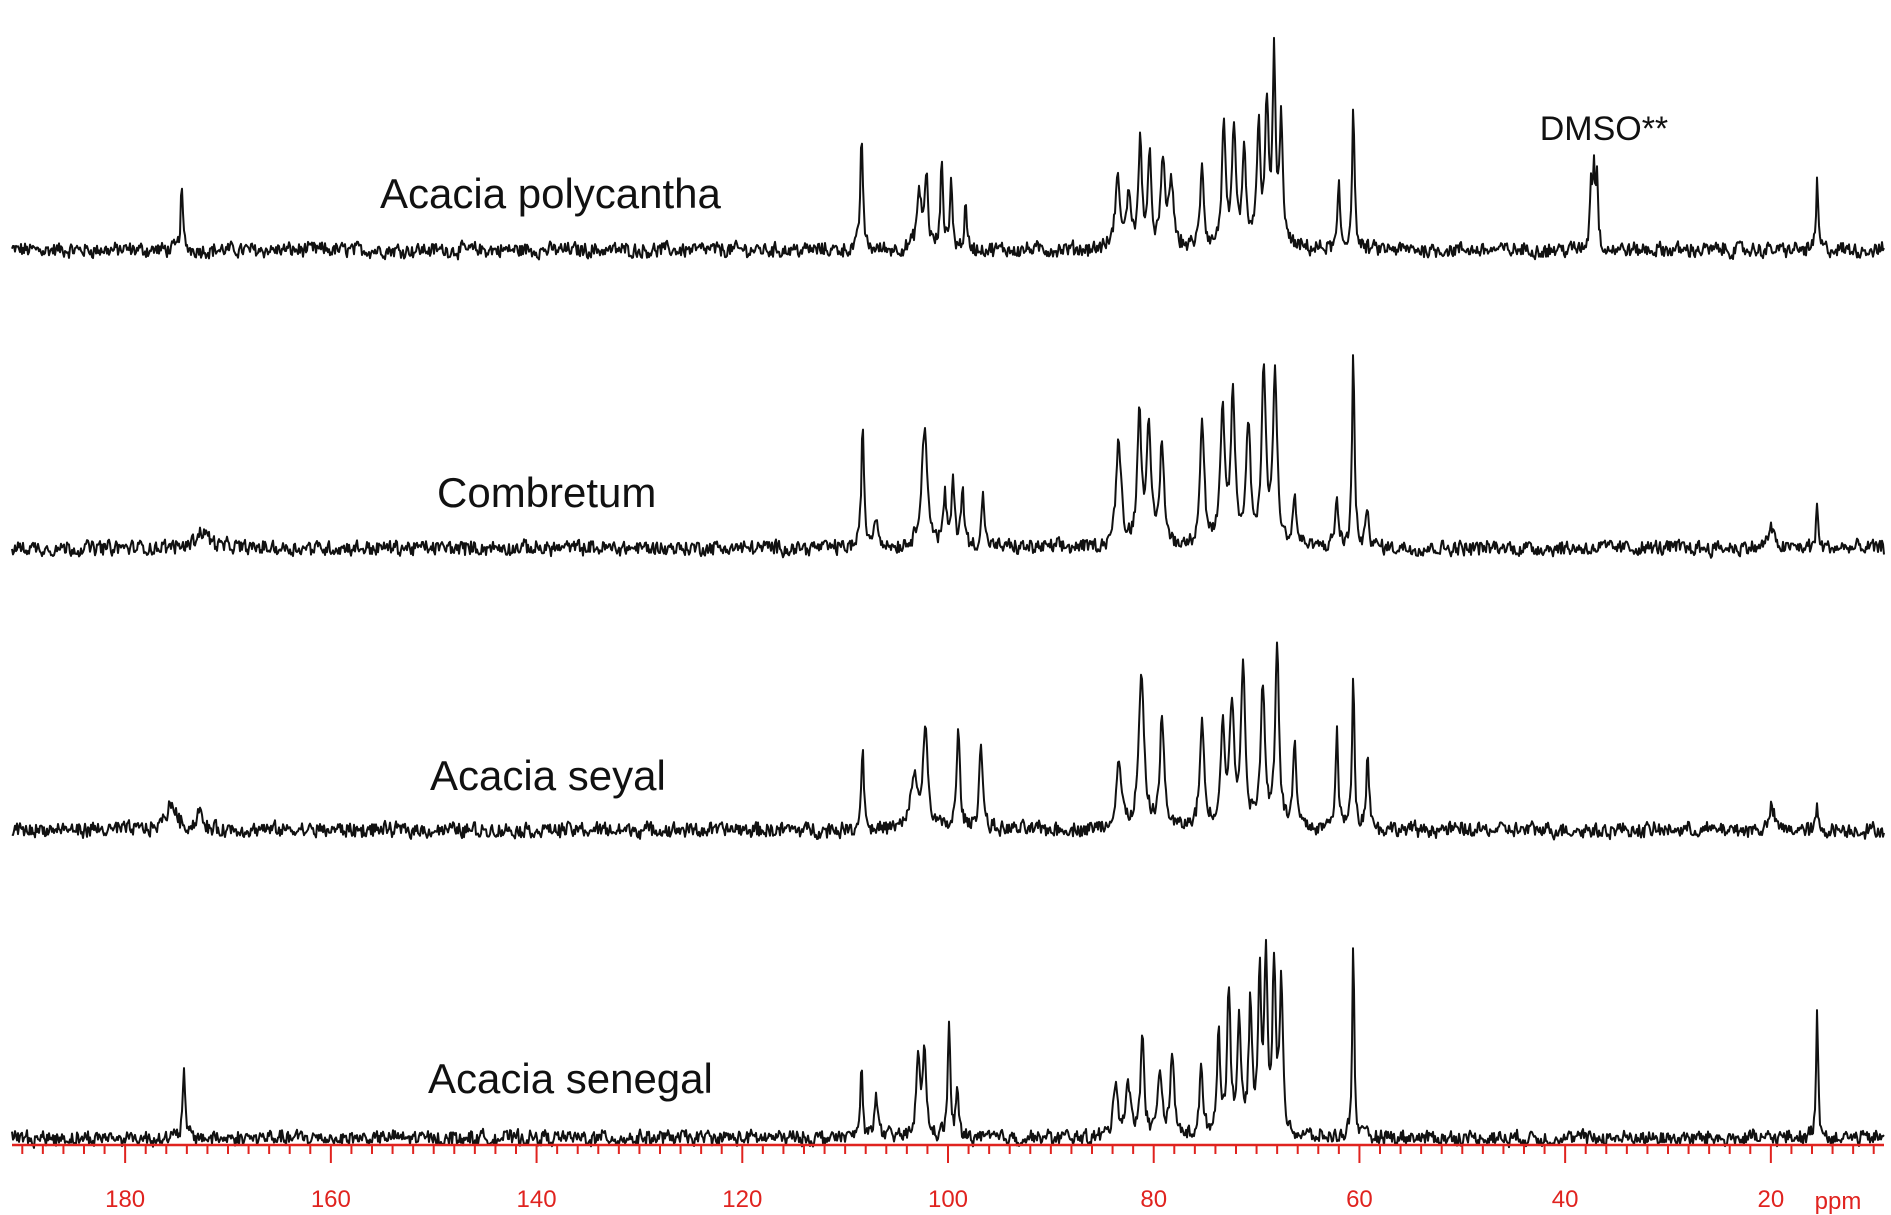 Image resolution: width=1891 pixels, height=1215 pixels. What do you see at coordinates (546, 492) in the screenshot?
I see `series-label: Combretum` at bounding box center [546, 492].